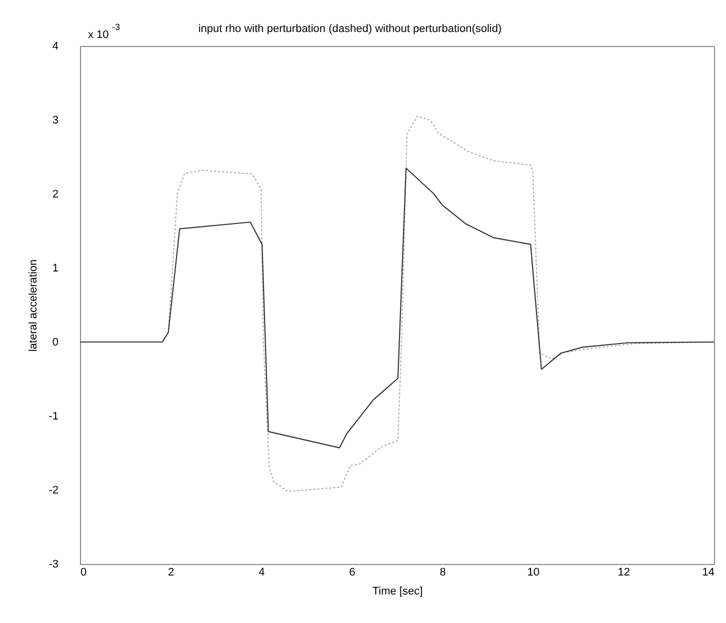 Image resolution: width=726 pixels, height=623 pixels. What do you see at coordinates (53, 416) in the screenshot?
I see `y-tick-label: -1` at bounding box center [53, 416].